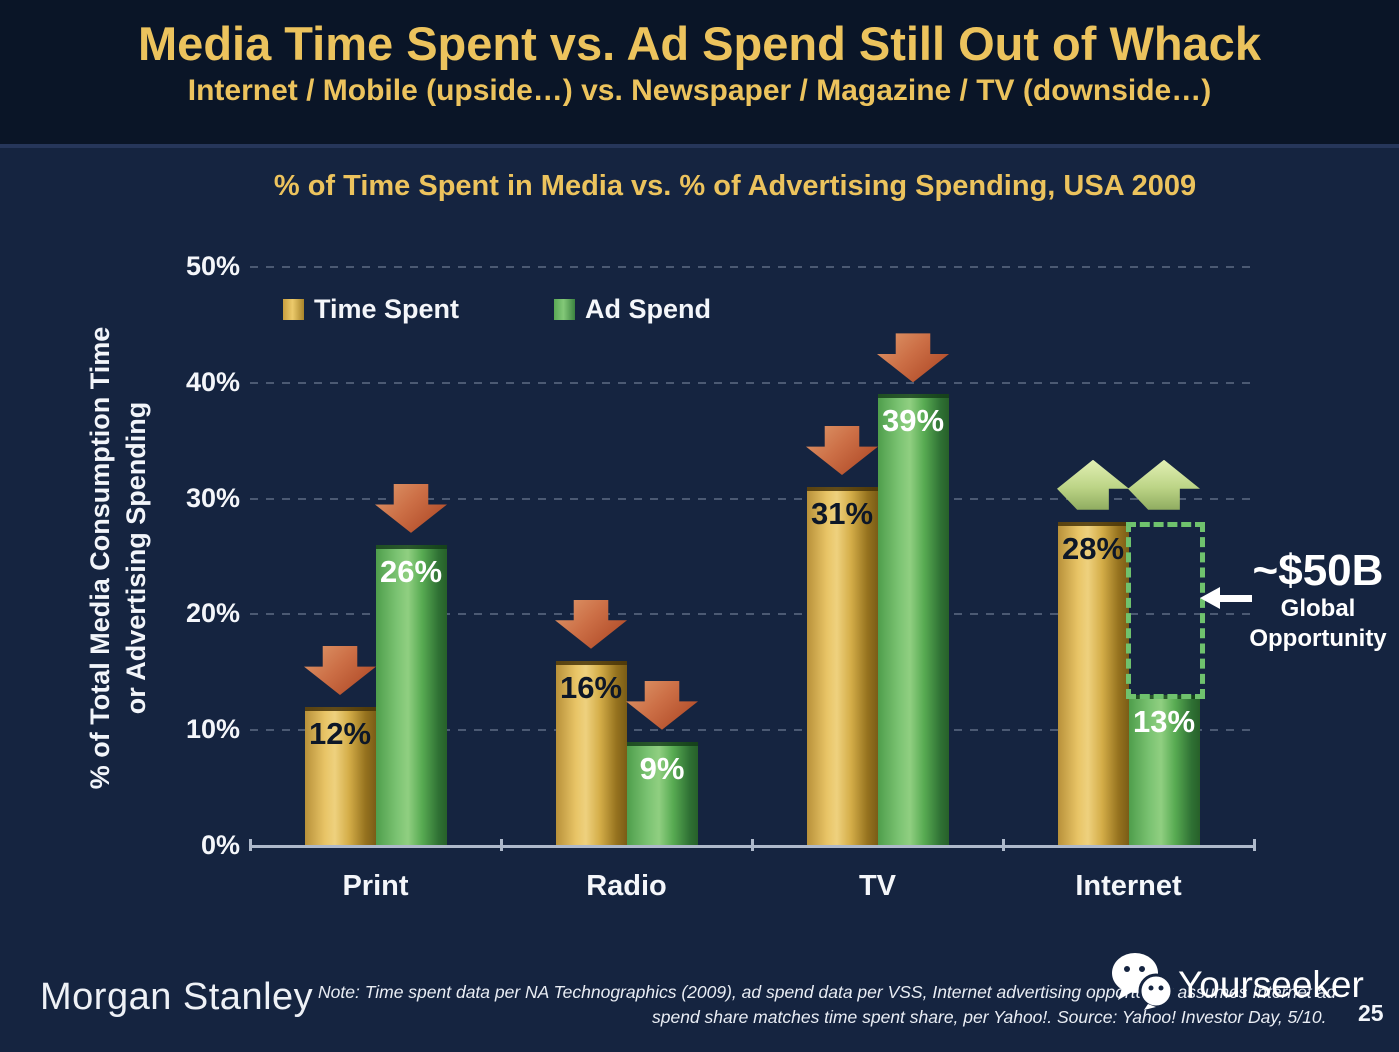  What do you see at coordinates (212, 381) in the screenshot?
I see `y-tick-label: 40%` at bounding box center [212, 381].